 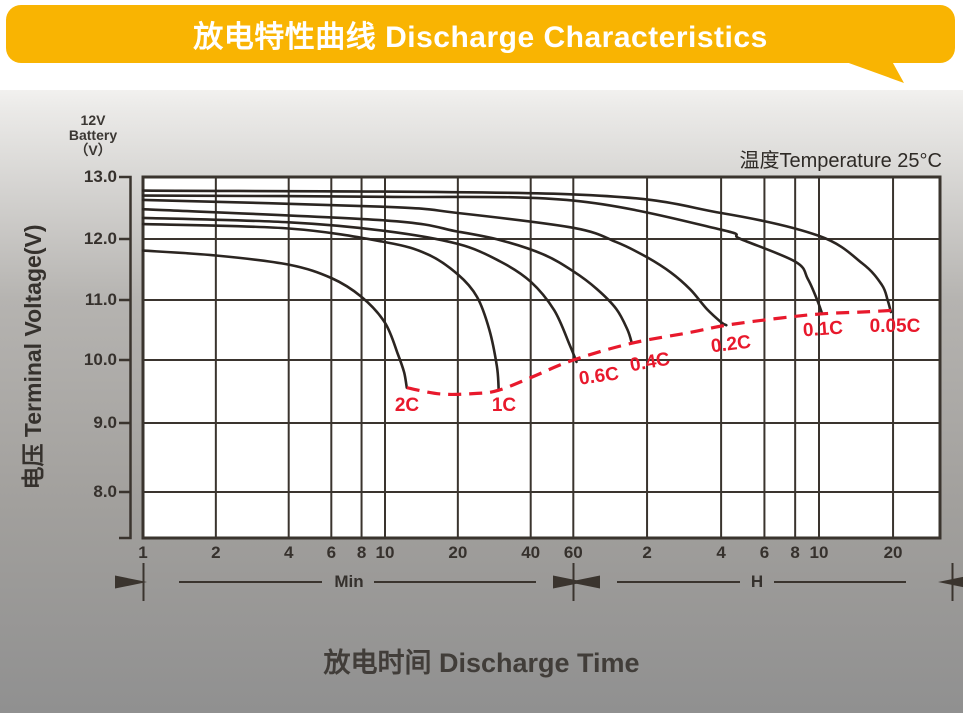 I want to click on battery-type-label: 12V Battery （V）, so click(x=93, y=135).